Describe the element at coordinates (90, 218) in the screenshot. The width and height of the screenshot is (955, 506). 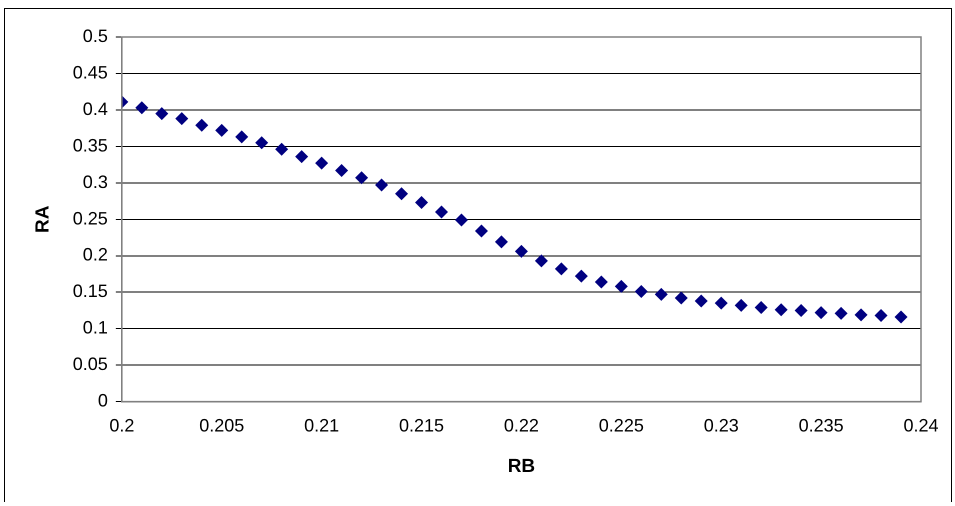
I see `y-tick-label: 0.25` at that location.